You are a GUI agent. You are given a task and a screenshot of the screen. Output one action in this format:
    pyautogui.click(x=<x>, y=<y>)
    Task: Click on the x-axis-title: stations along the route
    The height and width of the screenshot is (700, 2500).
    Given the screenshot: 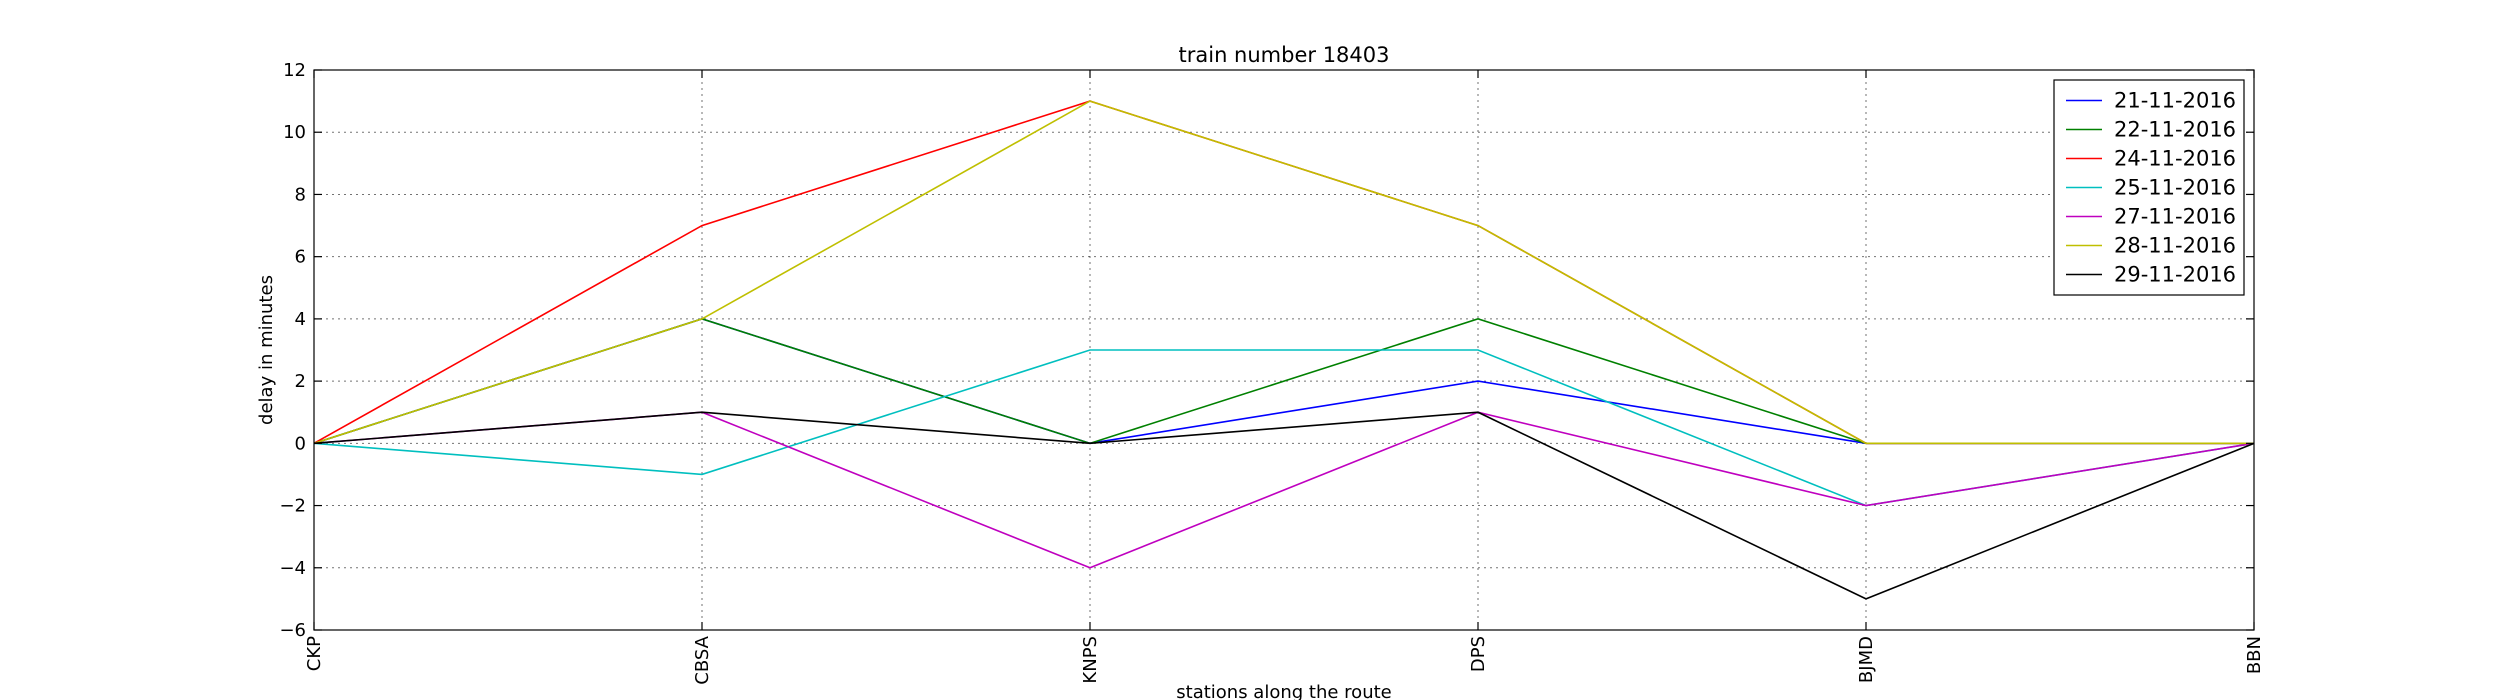 What is the action you would take?
    pyautogui.click(x=1283, y=691)
    